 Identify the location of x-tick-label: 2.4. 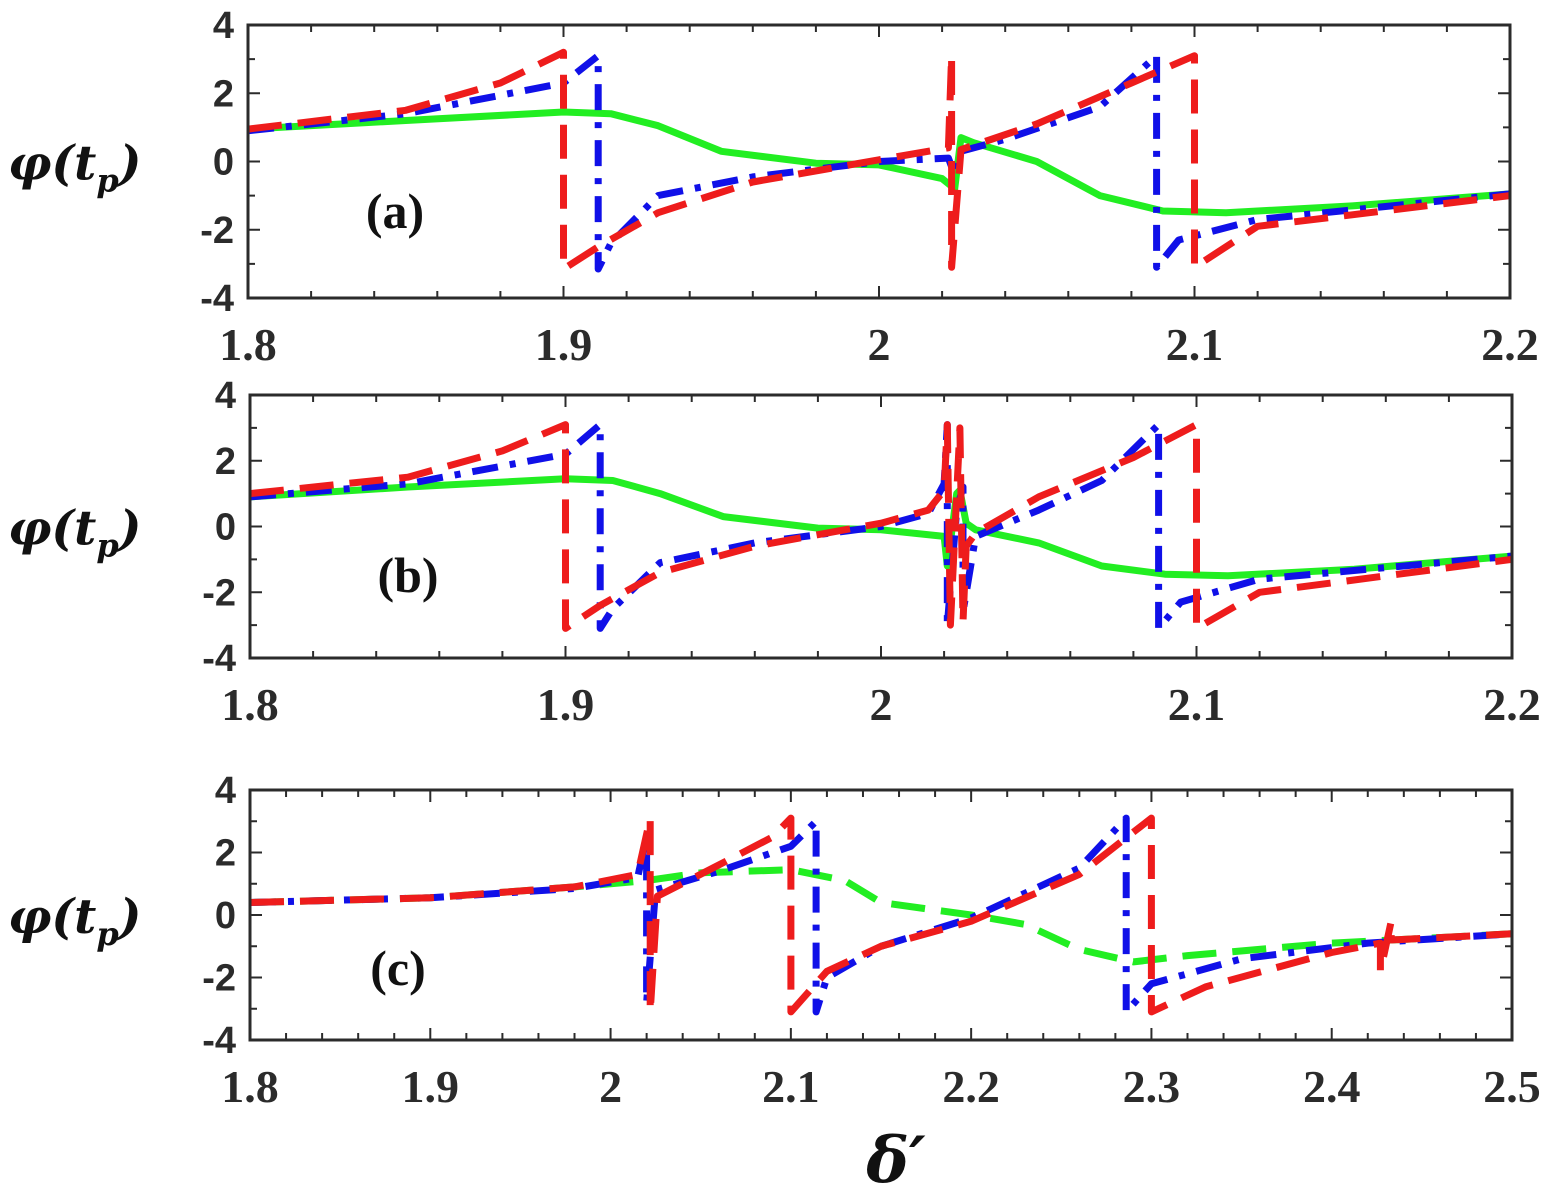
(1332, 1086).